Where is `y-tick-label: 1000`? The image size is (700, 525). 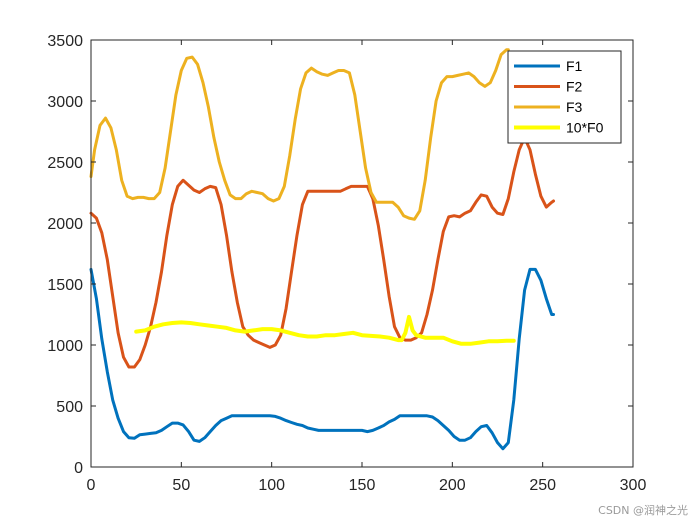
y-tick-label: 1000 is located at coordinates (65, 346).